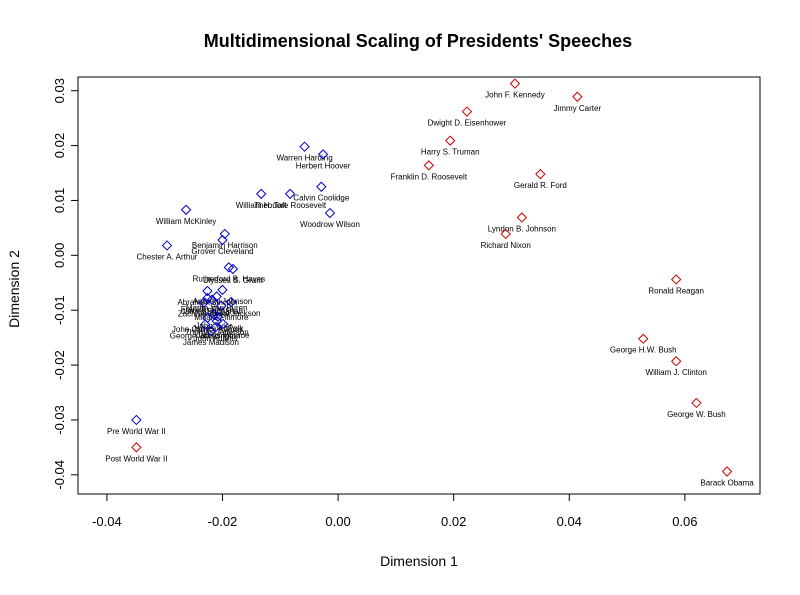  I want to click on x-tick-label: 0.00, so click(337, 521).